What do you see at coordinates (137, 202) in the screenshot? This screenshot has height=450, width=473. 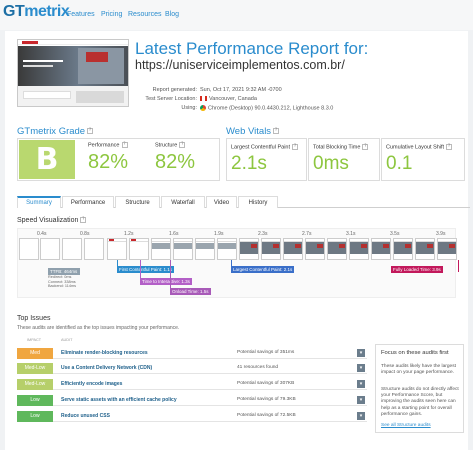 I see `tab-structure: Structure` at bounding box center [137, 202].